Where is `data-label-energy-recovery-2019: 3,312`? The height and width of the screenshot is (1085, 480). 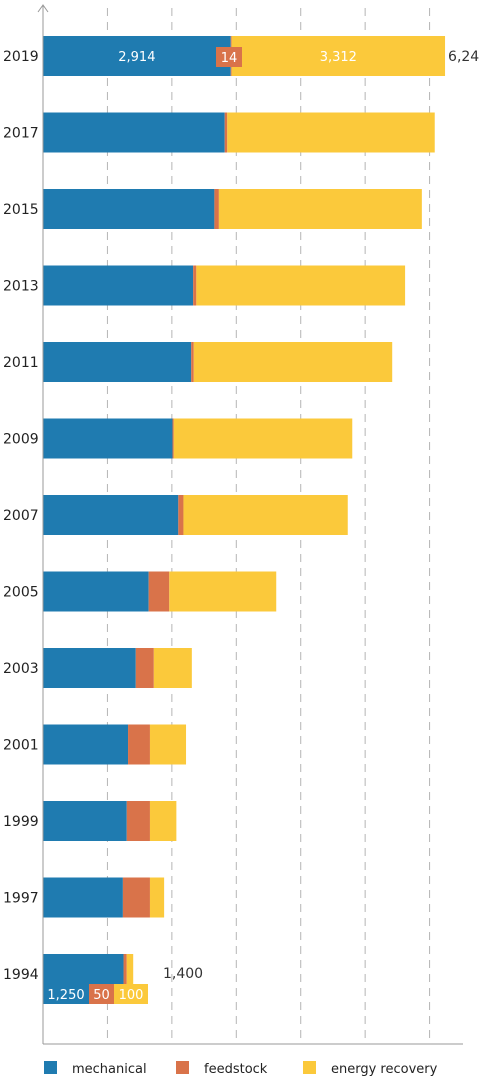
data-label-energy-recovery-2019: 3,312 is located at coordinates (338, 57).